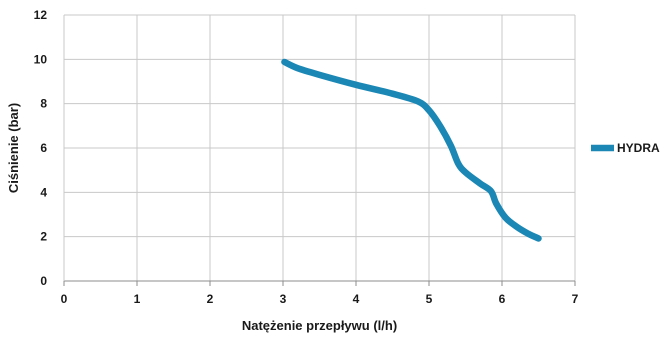 Image resolution: width=665 pixels, height=340 pixels. Describe the element at coordinates (43, 281) in the screenshot. I see `y-tick-label: 0` at that location.